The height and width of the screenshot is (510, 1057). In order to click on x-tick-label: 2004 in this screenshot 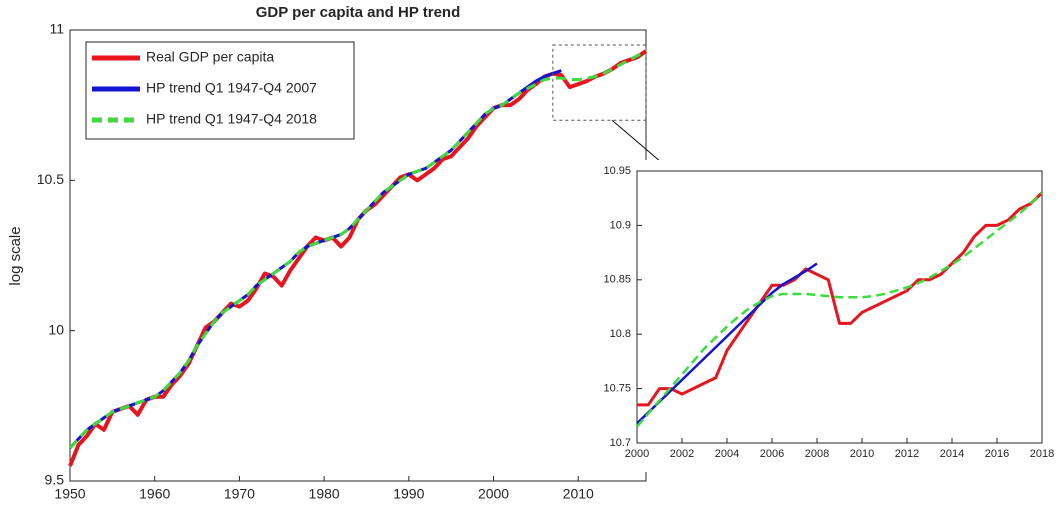, I will do `click(727, 454)`.